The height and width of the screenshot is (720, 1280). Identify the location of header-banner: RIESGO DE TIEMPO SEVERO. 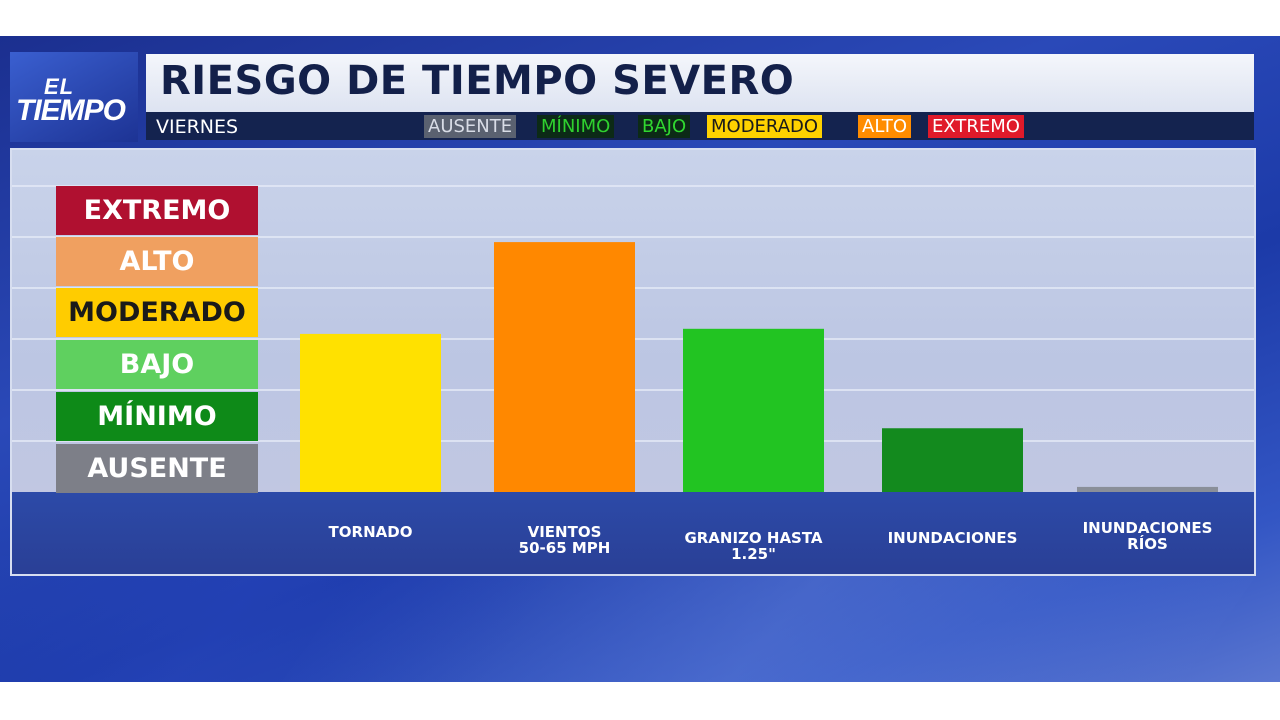
(700, 83).